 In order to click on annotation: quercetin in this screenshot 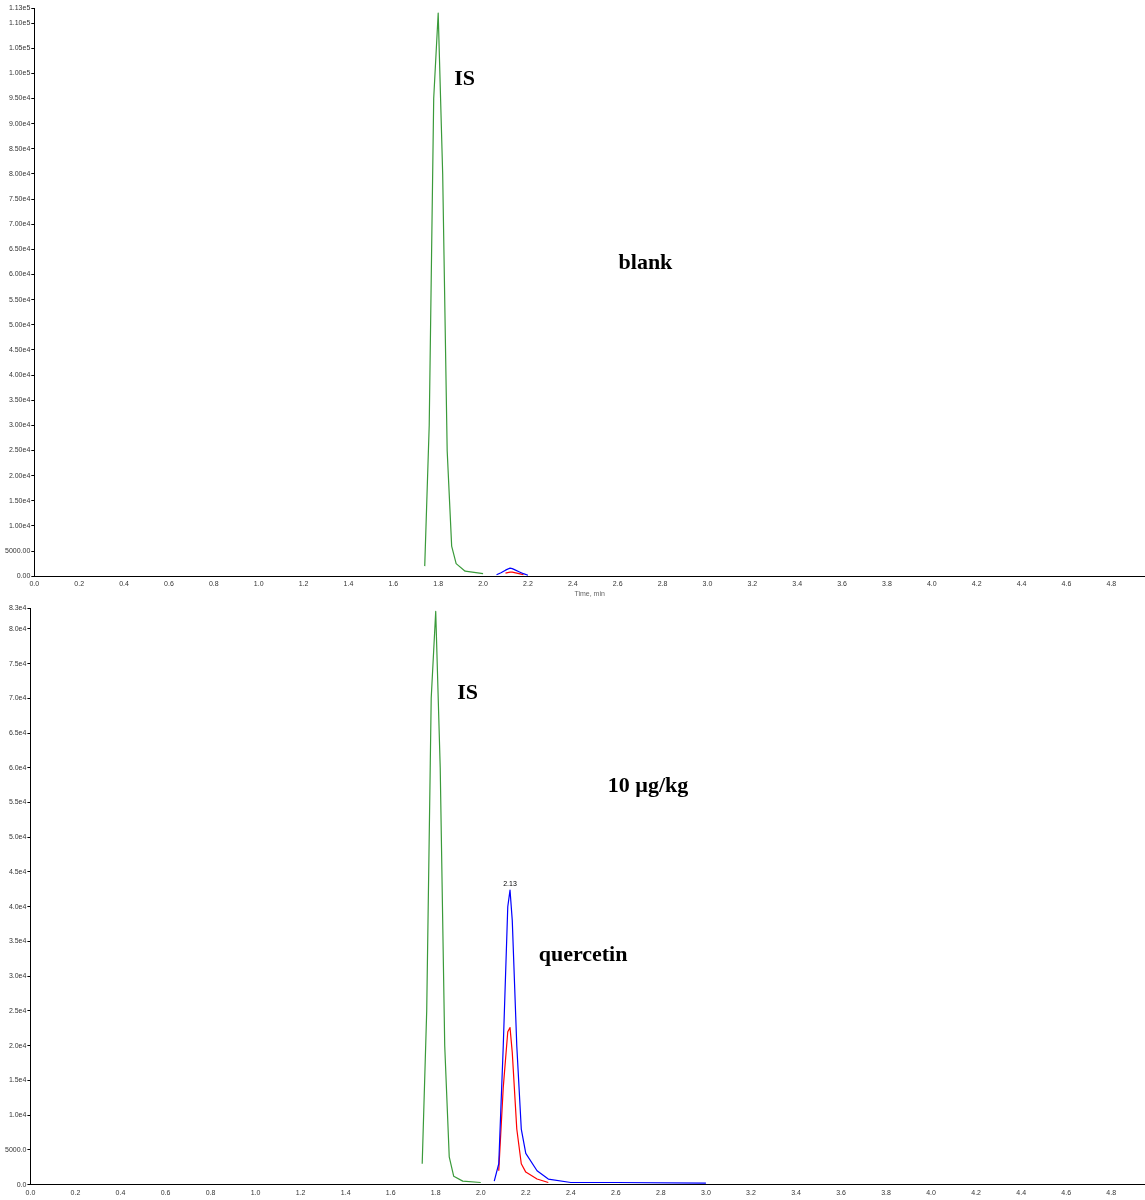, I will do `click(583, 954)`.